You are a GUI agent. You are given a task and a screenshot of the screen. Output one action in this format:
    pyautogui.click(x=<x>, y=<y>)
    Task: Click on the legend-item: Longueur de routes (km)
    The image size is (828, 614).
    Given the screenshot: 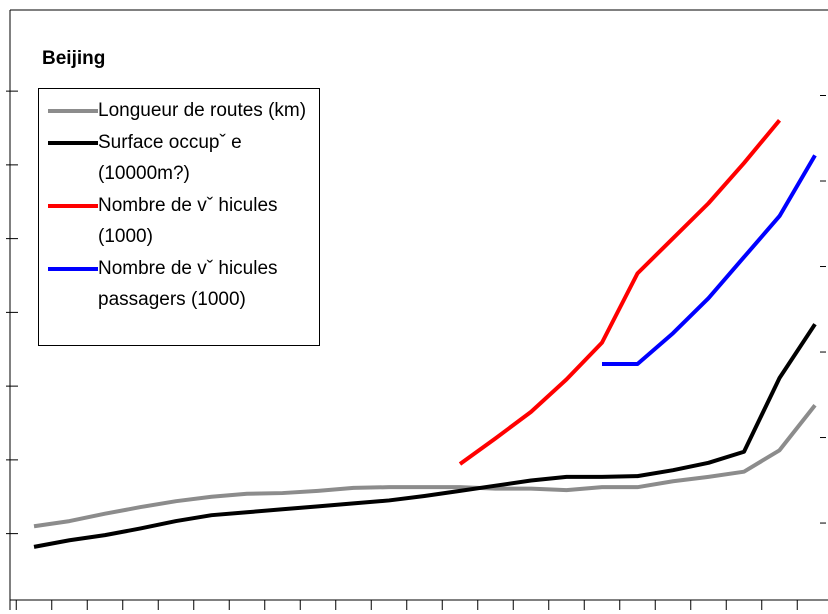 What is the action you would take?
    pyautogui.click(x=179, y=111)
    